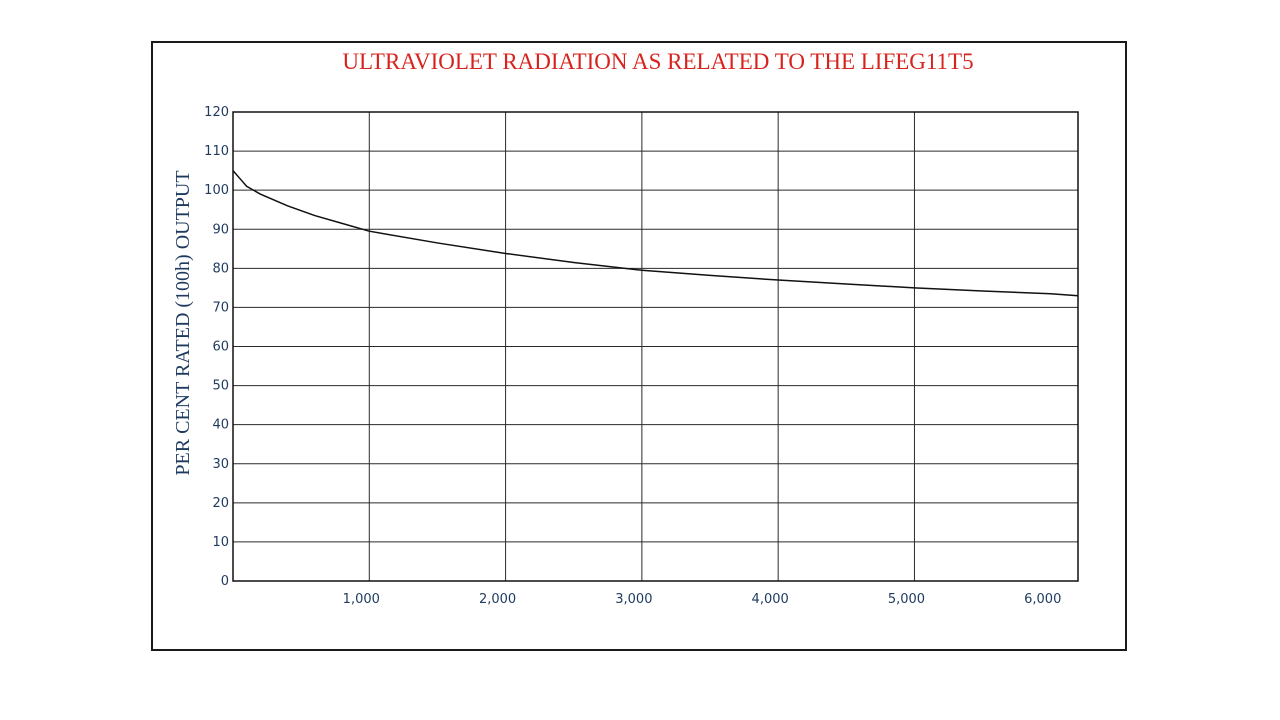  I want to click on series-group, so click(655, 233).